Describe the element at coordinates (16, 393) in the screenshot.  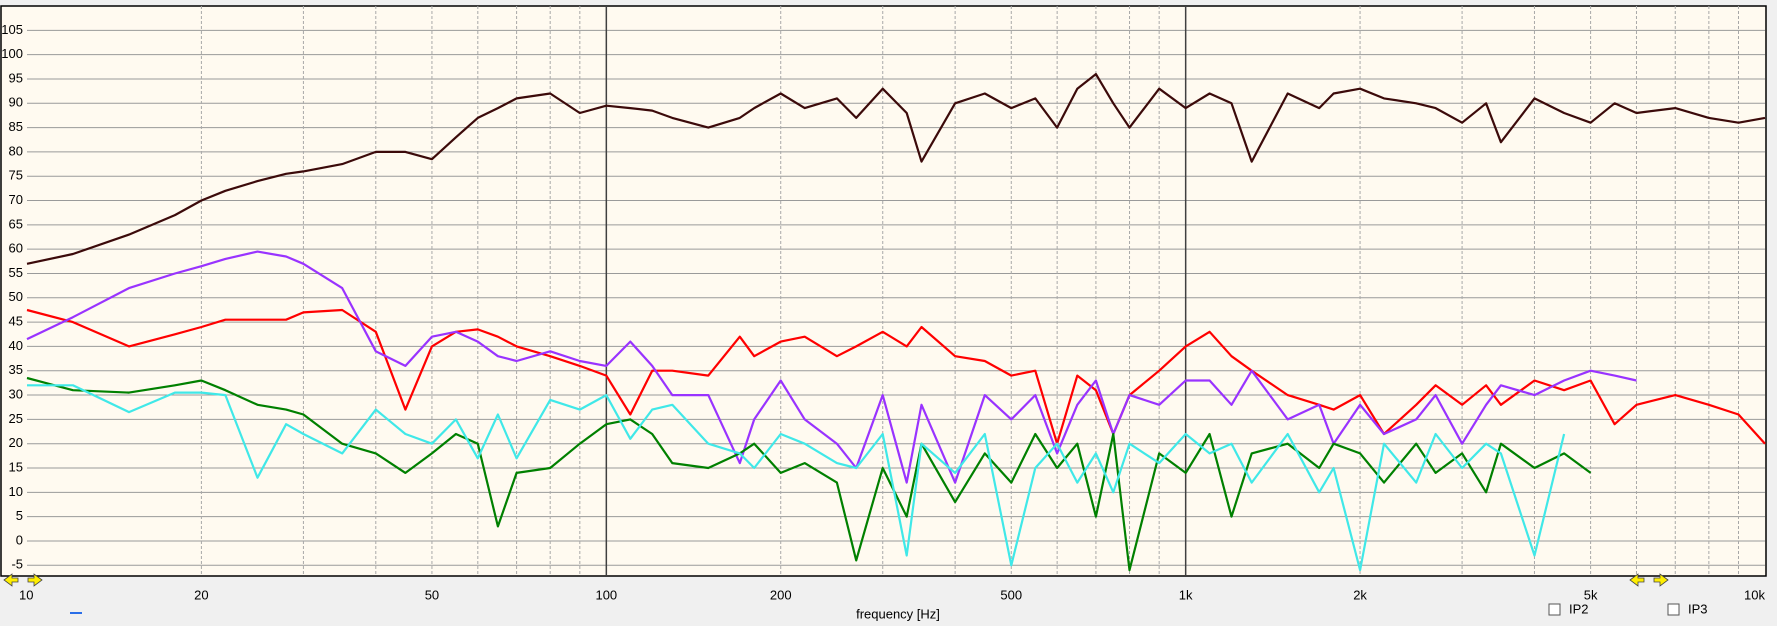
I see `y-tick-label: 30` at that location.